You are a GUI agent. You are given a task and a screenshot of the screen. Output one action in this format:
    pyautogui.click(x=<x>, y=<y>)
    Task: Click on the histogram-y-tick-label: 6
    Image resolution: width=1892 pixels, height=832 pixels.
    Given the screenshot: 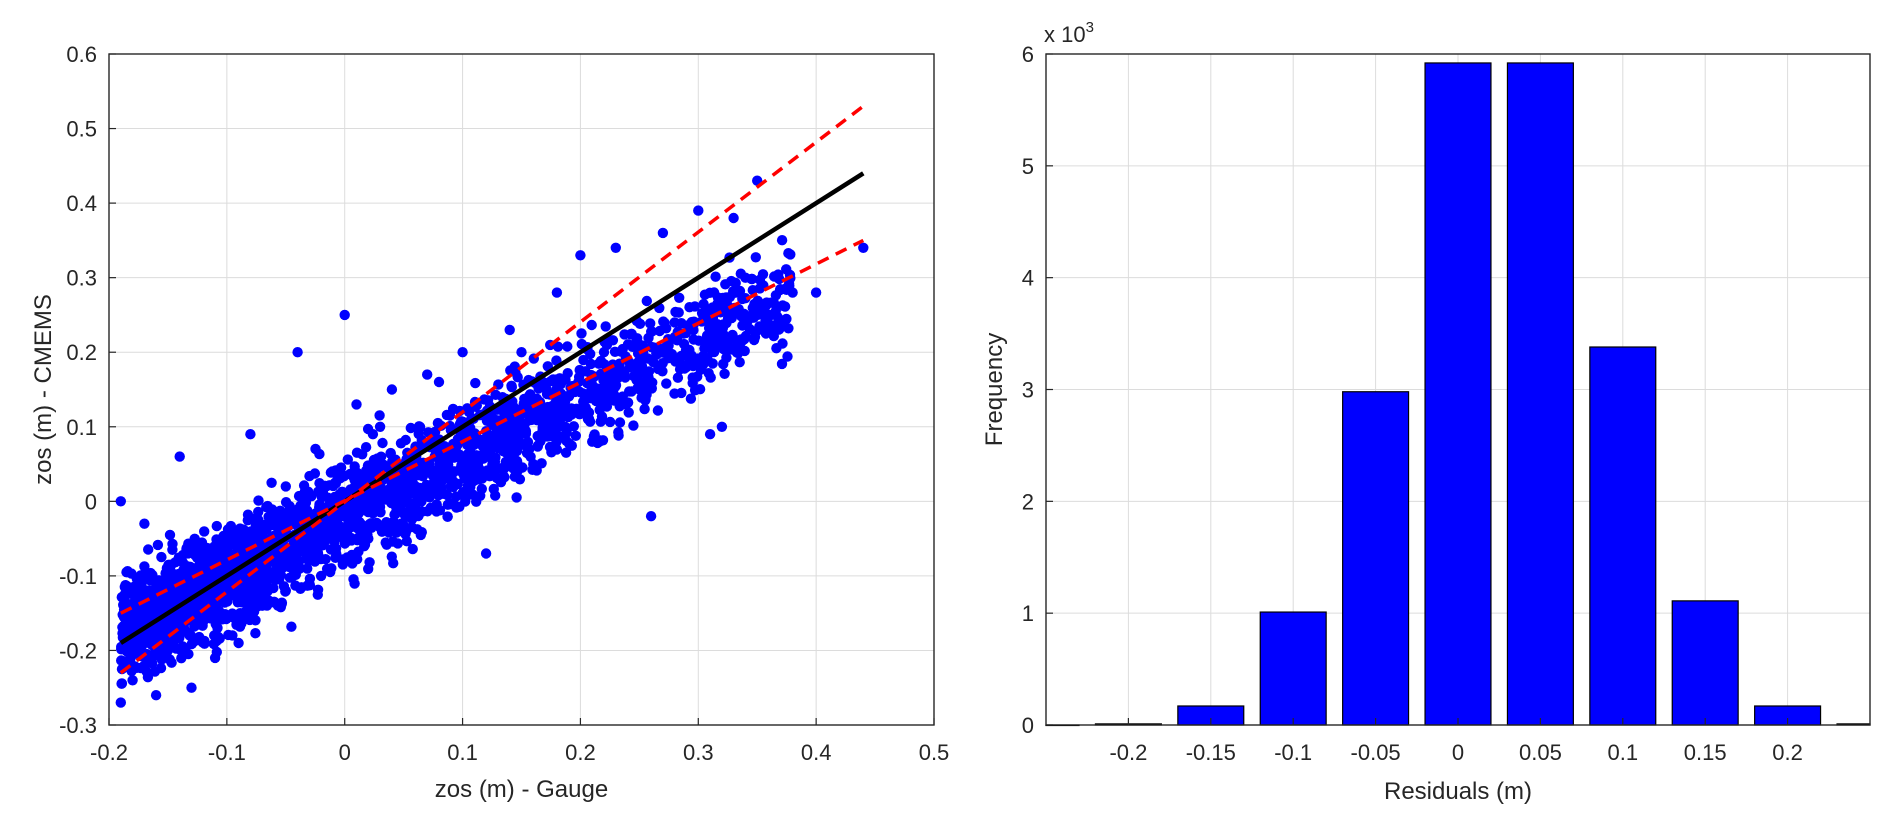 What is the action you would take?
    pyautogui.click(x=1028, y=54)
    